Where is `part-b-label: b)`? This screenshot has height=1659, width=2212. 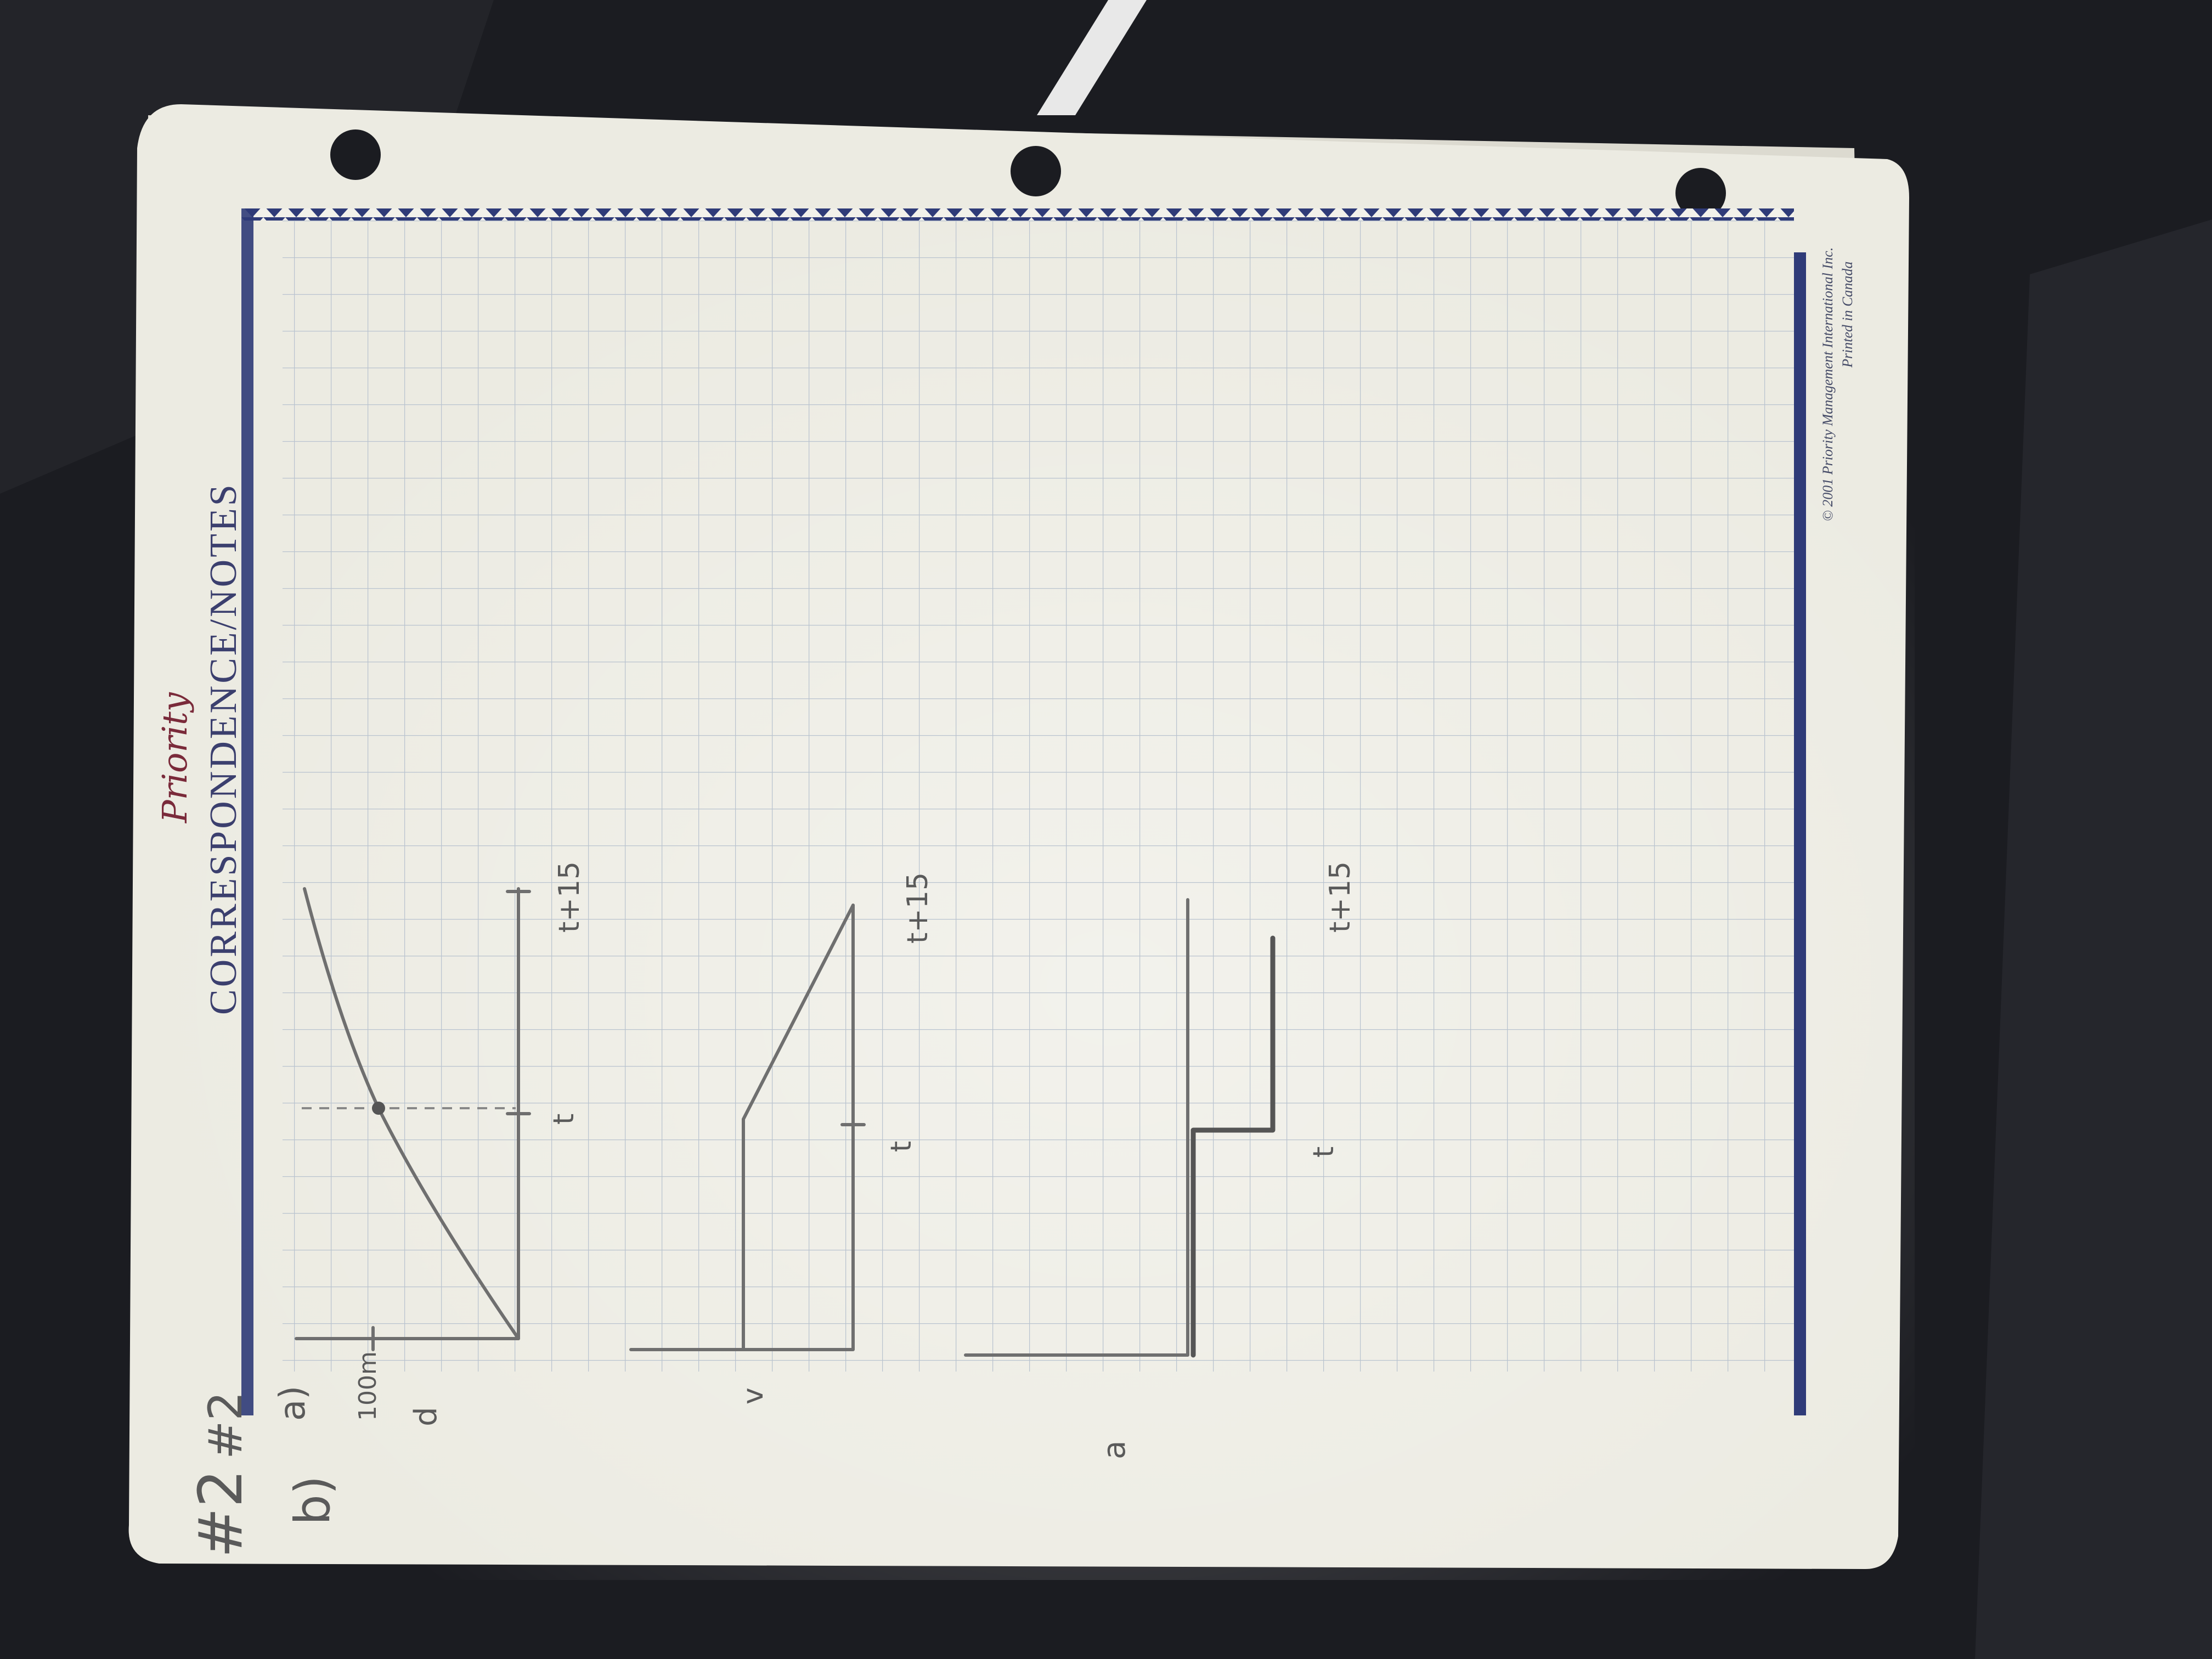
part-b-label: b) is located at coordinates (313, 1500).